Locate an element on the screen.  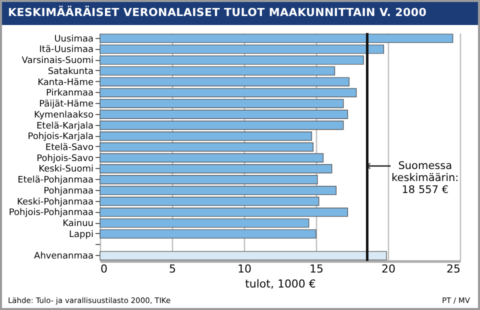
x-tick-label: 20 is located at coordinates (389, 269).